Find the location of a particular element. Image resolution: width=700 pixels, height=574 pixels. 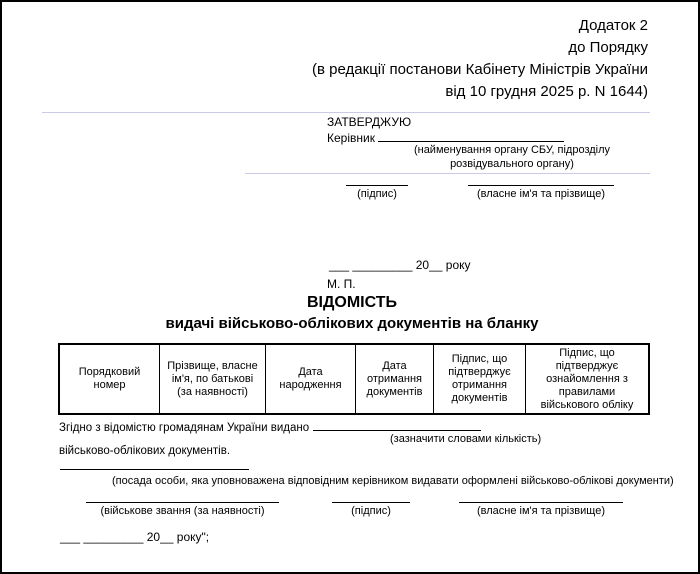

seal-mark: М. П. is located at coordinates (341, 284).